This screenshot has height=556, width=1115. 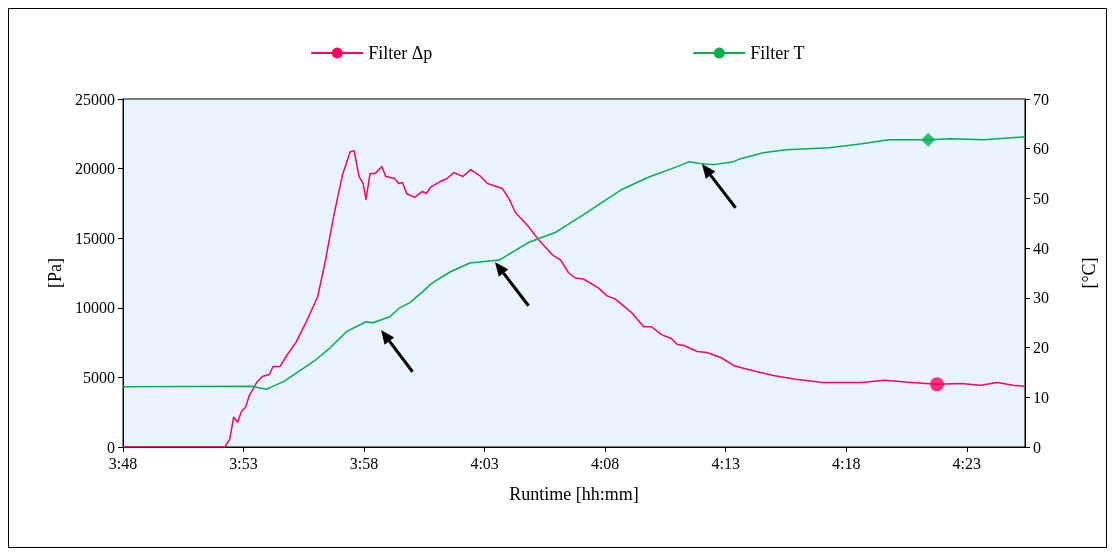 I want to click on x-tick-label: 3:53, so click(x=243, y=463).